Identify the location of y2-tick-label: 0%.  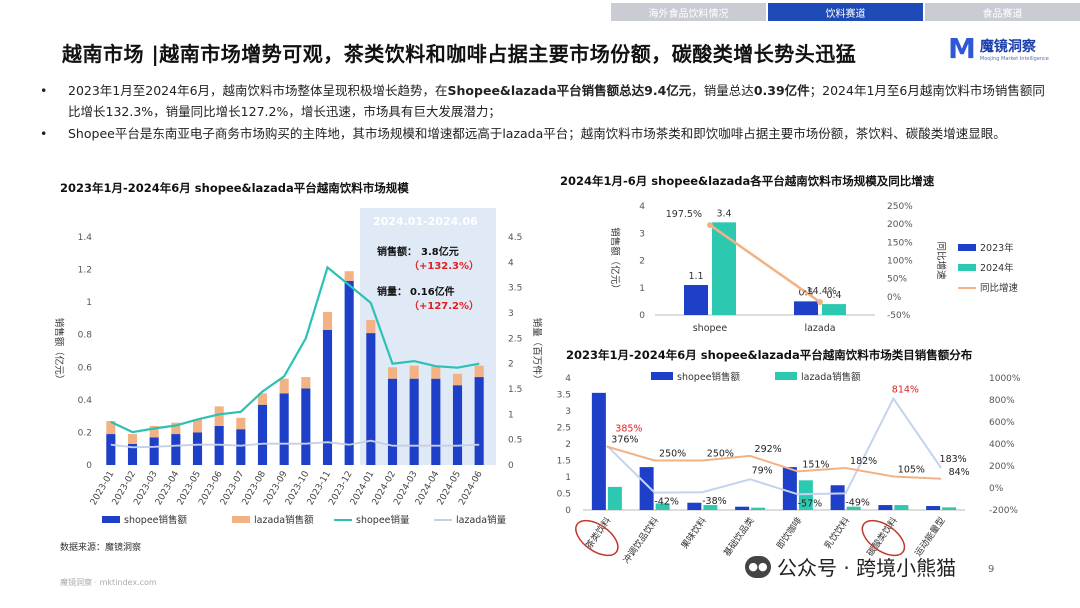
(996, 489).